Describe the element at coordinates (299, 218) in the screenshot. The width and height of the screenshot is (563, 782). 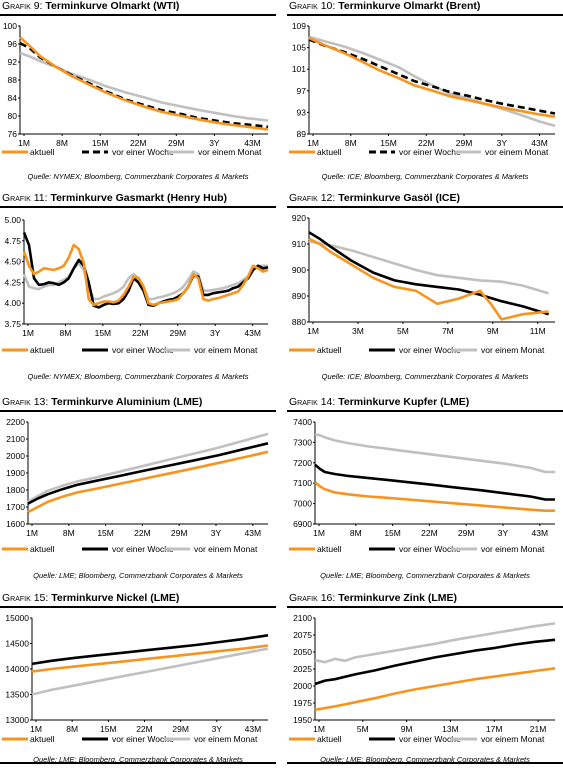
I see `y-tick-label: 920` at that location.